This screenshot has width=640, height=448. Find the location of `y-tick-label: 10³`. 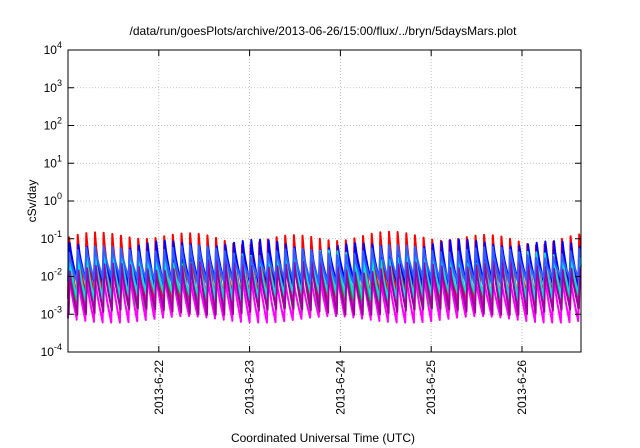

y-tick-label: 10³ is located at coordinates (53, 86).